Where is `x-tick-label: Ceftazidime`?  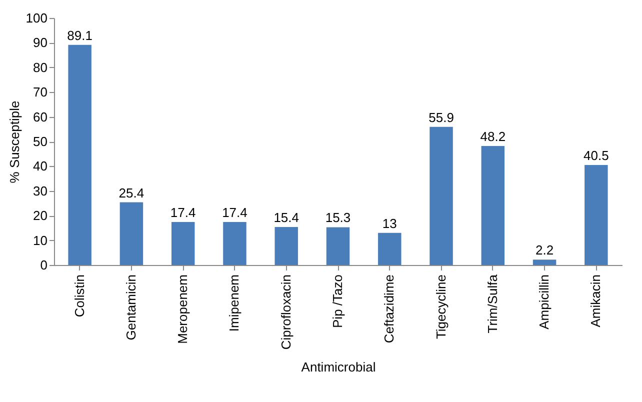 x-tick-label: Ceftazidime is located at coordinates (389, 309).